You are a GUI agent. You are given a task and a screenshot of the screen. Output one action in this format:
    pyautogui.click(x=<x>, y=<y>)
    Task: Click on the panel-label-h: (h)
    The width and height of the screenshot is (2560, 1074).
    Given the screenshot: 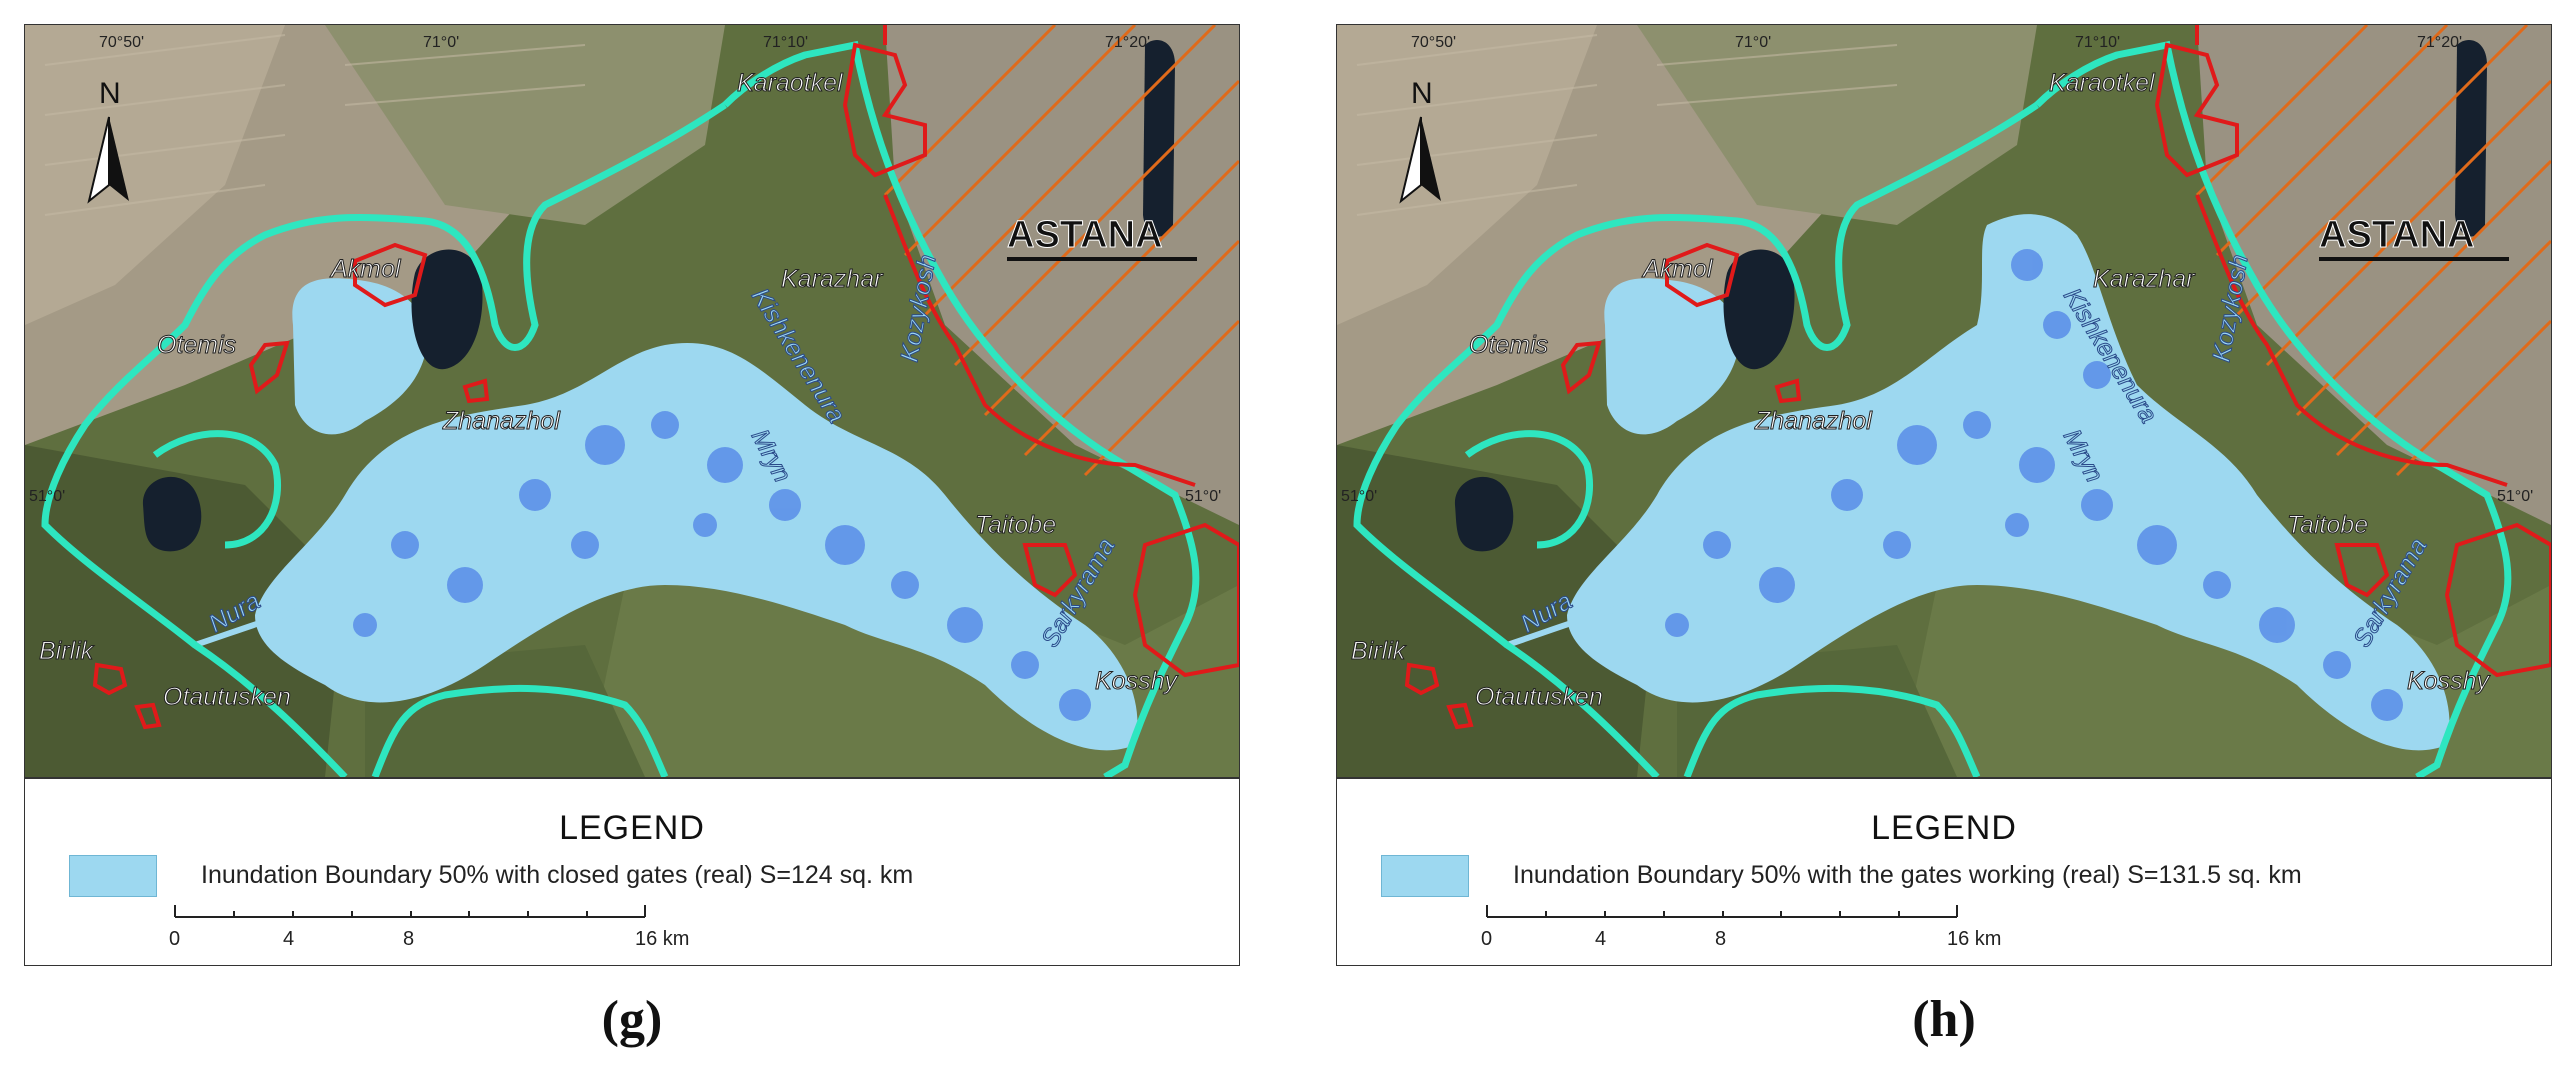 What is the action you would take?
    pyautogui.click(x=1944, y=1019)
    